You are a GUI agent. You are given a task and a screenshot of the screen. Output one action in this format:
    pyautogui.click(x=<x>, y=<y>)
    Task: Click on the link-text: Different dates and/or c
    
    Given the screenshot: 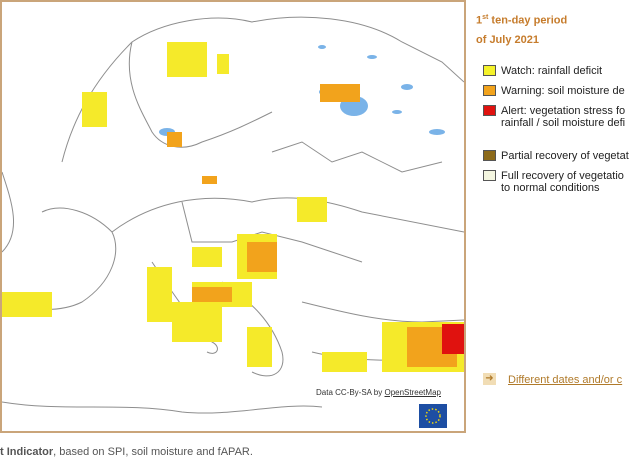 What is the action you would take?
    pyautogui.click(x=565, y=380)
    